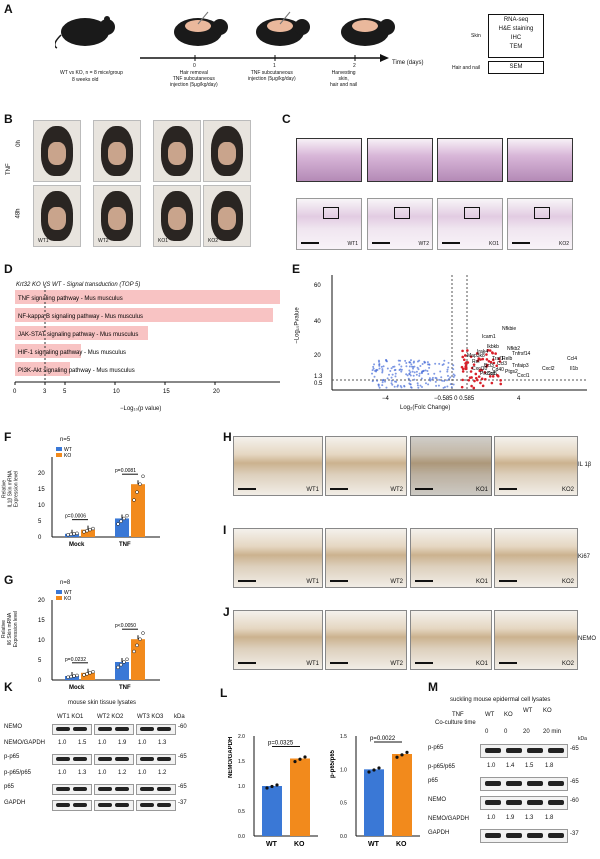 This screenshot has height=859, width=600. What do you see at coordinates (179, 717) in the screenshot?
I see `k-kda: kDa` at bounding box center [179, 717].